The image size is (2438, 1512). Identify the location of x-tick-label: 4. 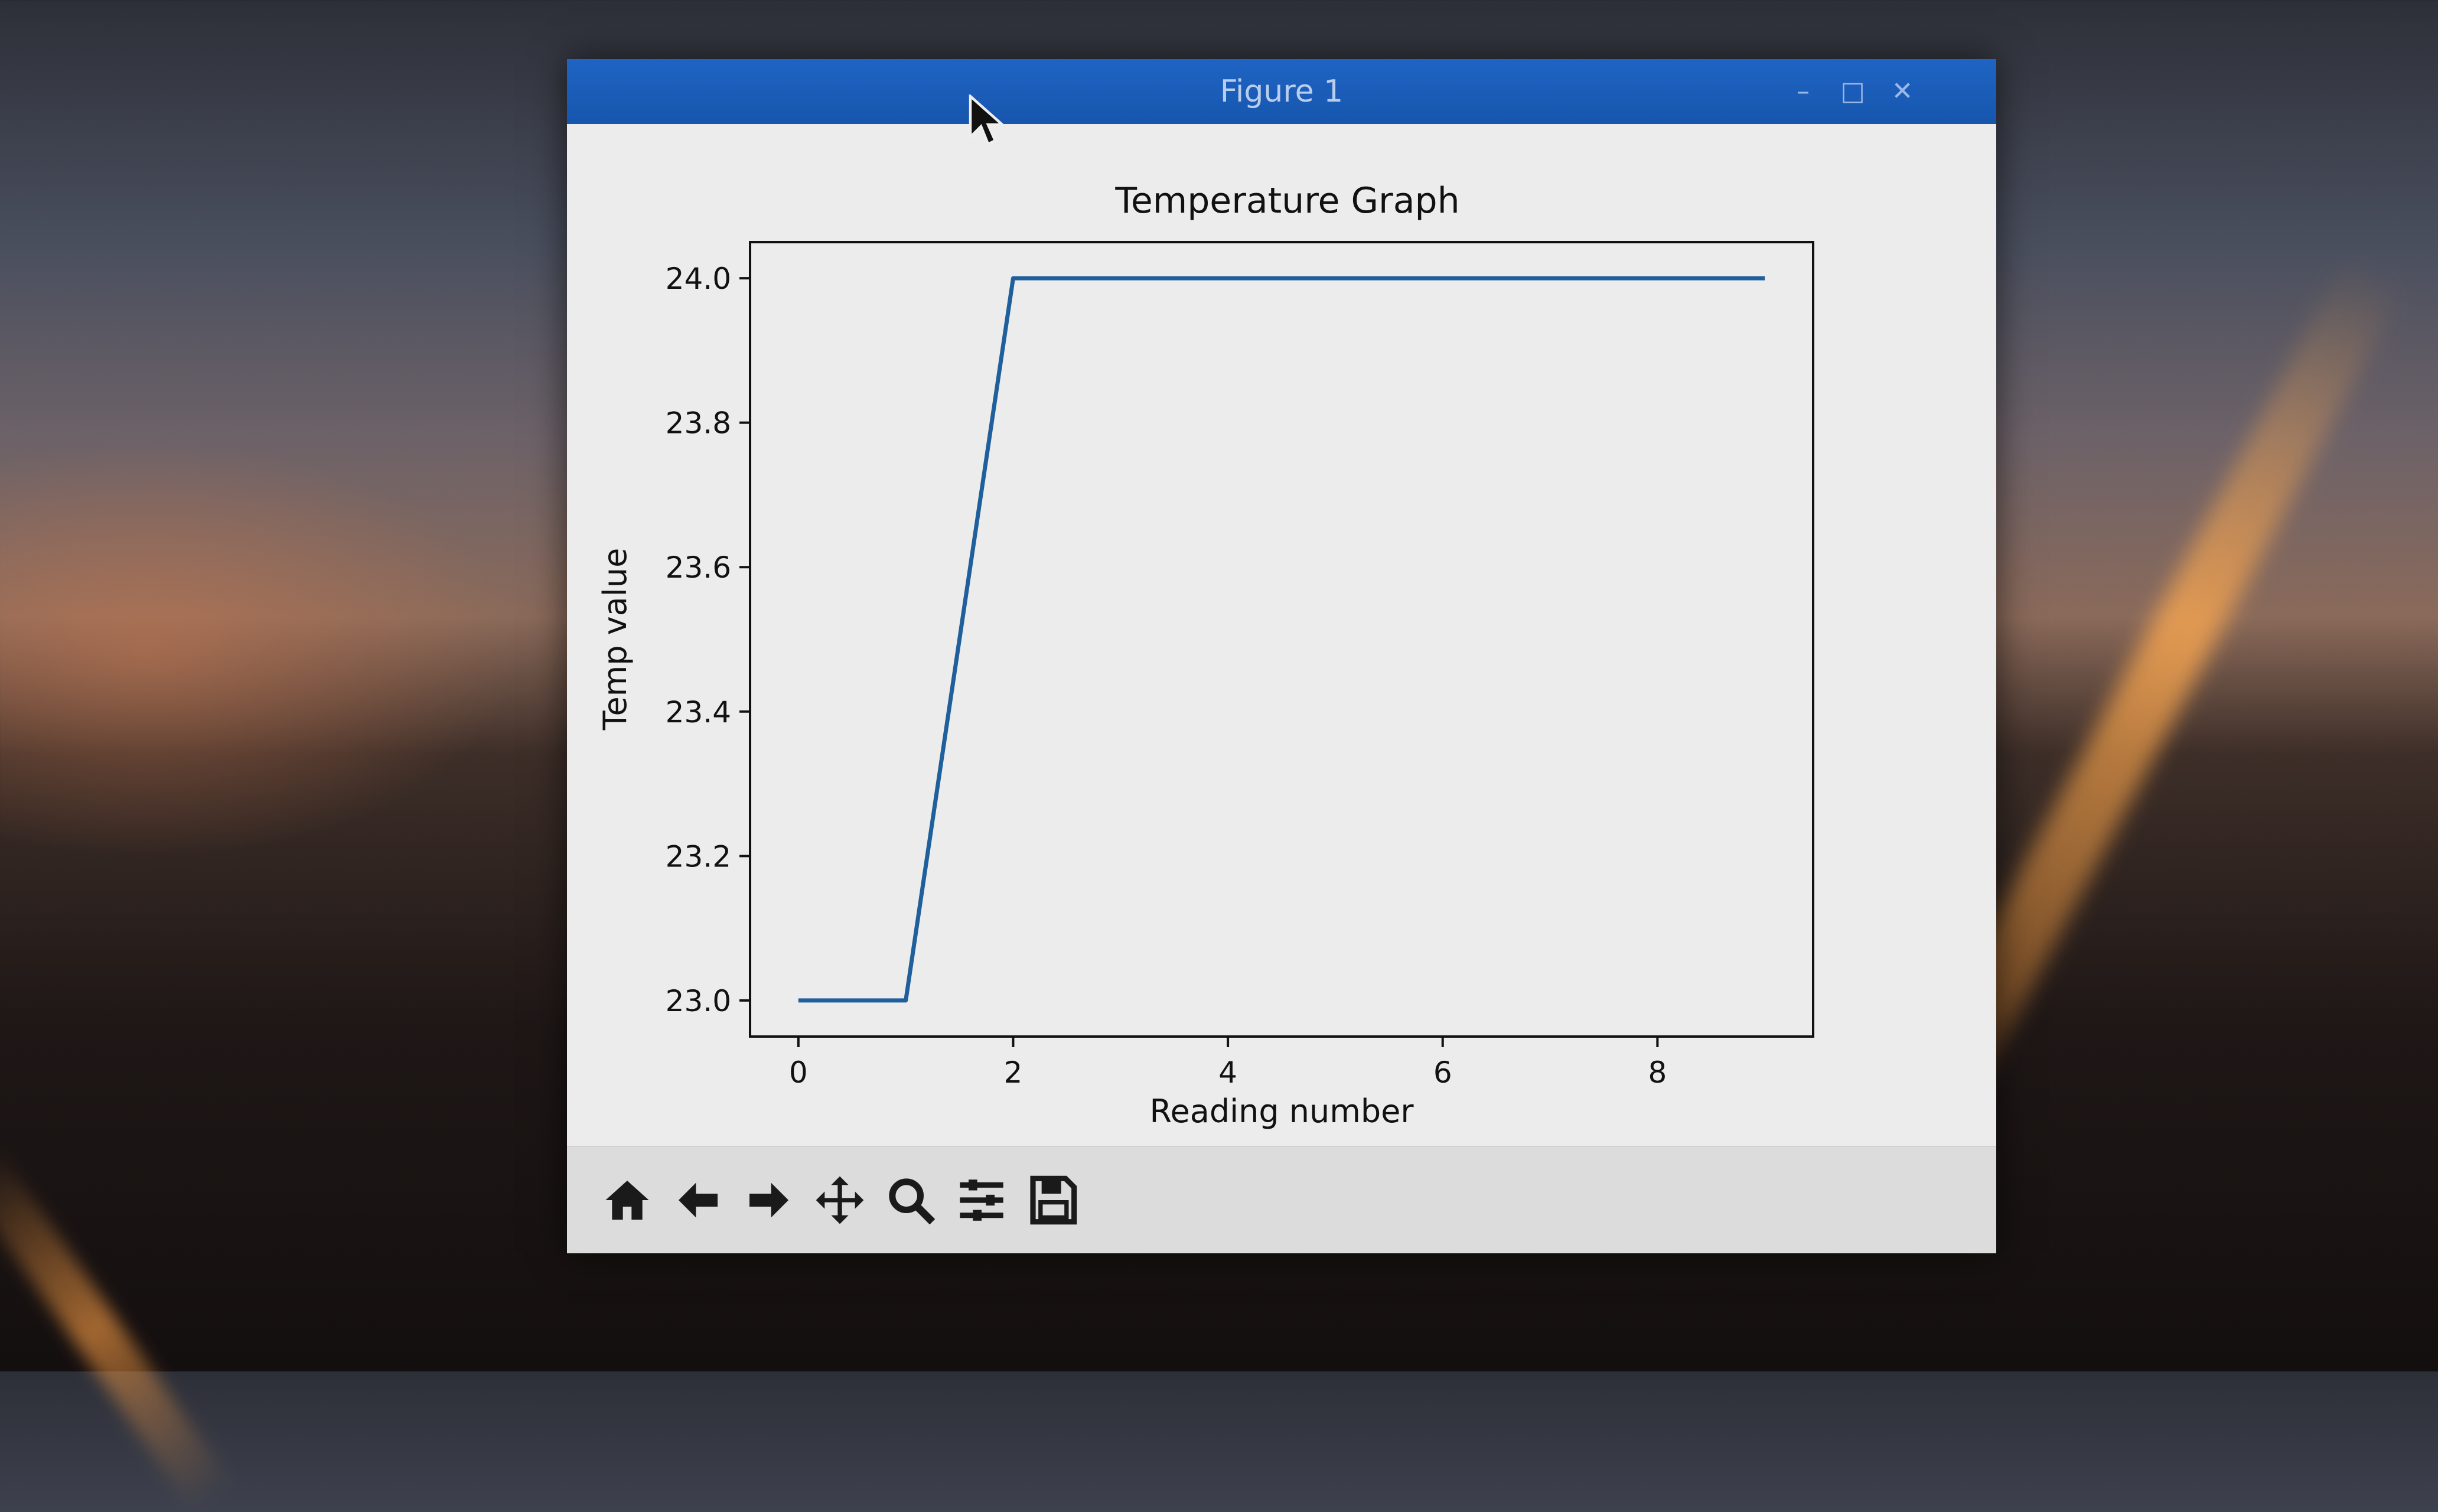
(1227, 1072).